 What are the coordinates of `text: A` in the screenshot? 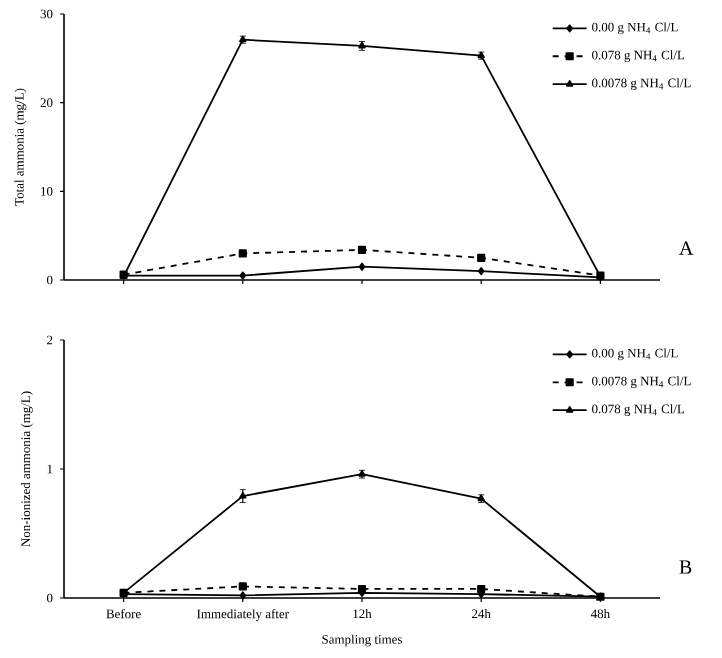 It's located at (686, 248).